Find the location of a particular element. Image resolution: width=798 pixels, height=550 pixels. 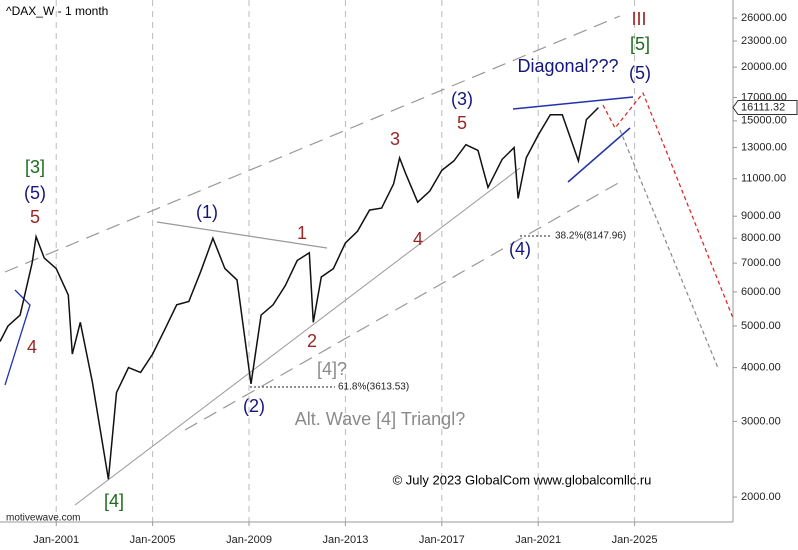

y-tick-label: 3000.00 is located at coordinates (761, 421).